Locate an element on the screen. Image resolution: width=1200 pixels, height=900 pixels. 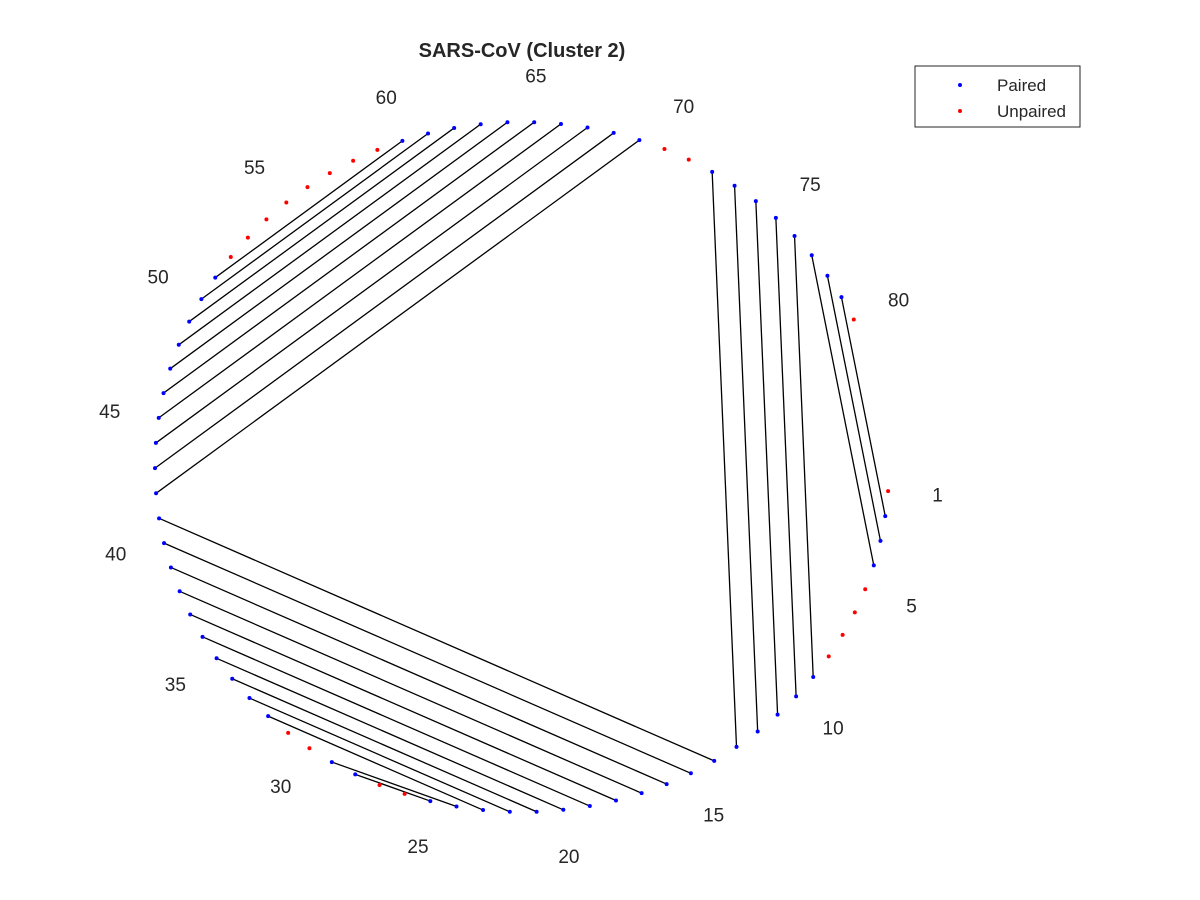
position-label: 15 is located at coordinates (713, 816).